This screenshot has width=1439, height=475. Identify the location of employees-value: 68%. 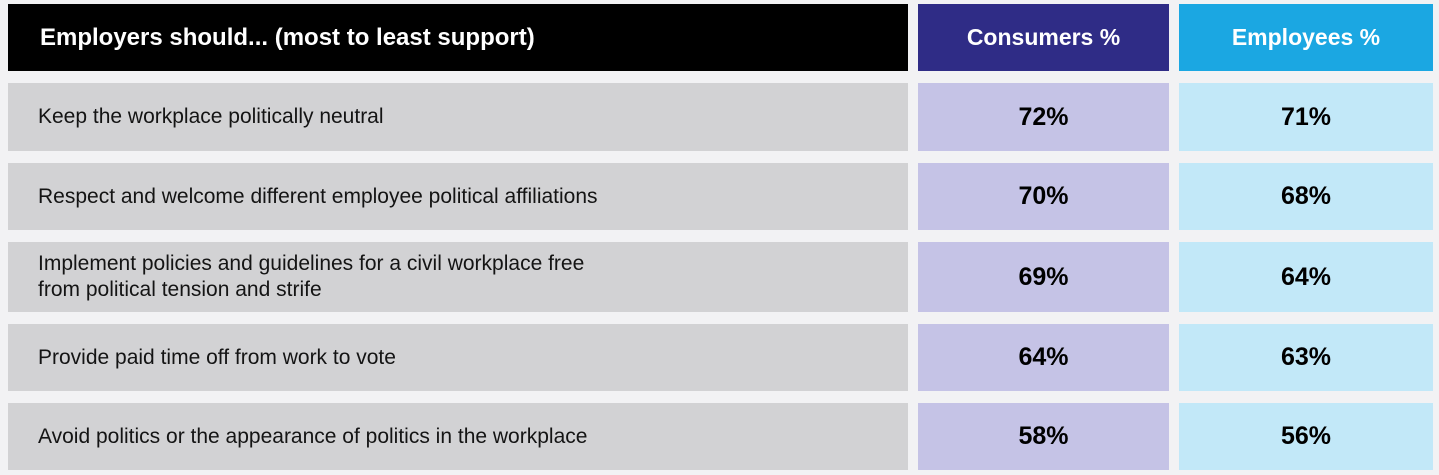
(1306, 196).